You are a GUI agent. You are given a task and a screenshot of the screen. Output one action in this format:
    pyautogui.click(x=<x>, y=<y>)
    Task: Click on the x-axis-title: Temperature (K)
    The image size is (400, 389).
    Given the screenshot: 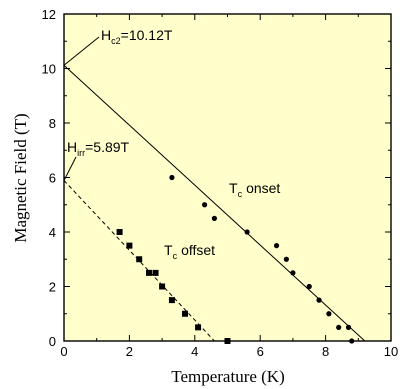 What is the action you would take?
    pyautogui.click(x=228, y=376)
    